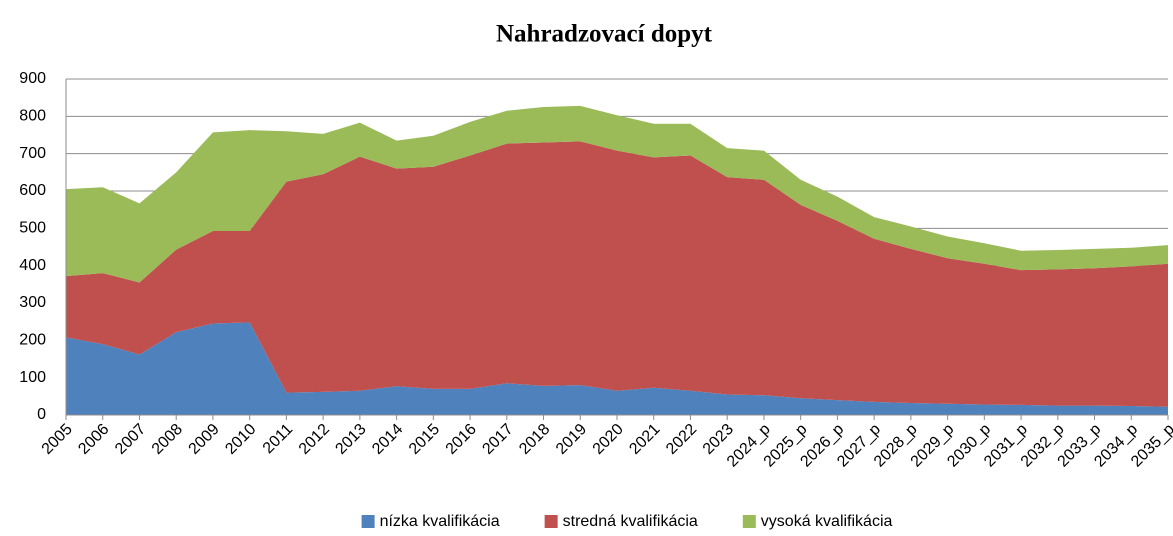 The image size is (1173, 536). I want to click on x-tick-label: 2017, so click(497, 439).